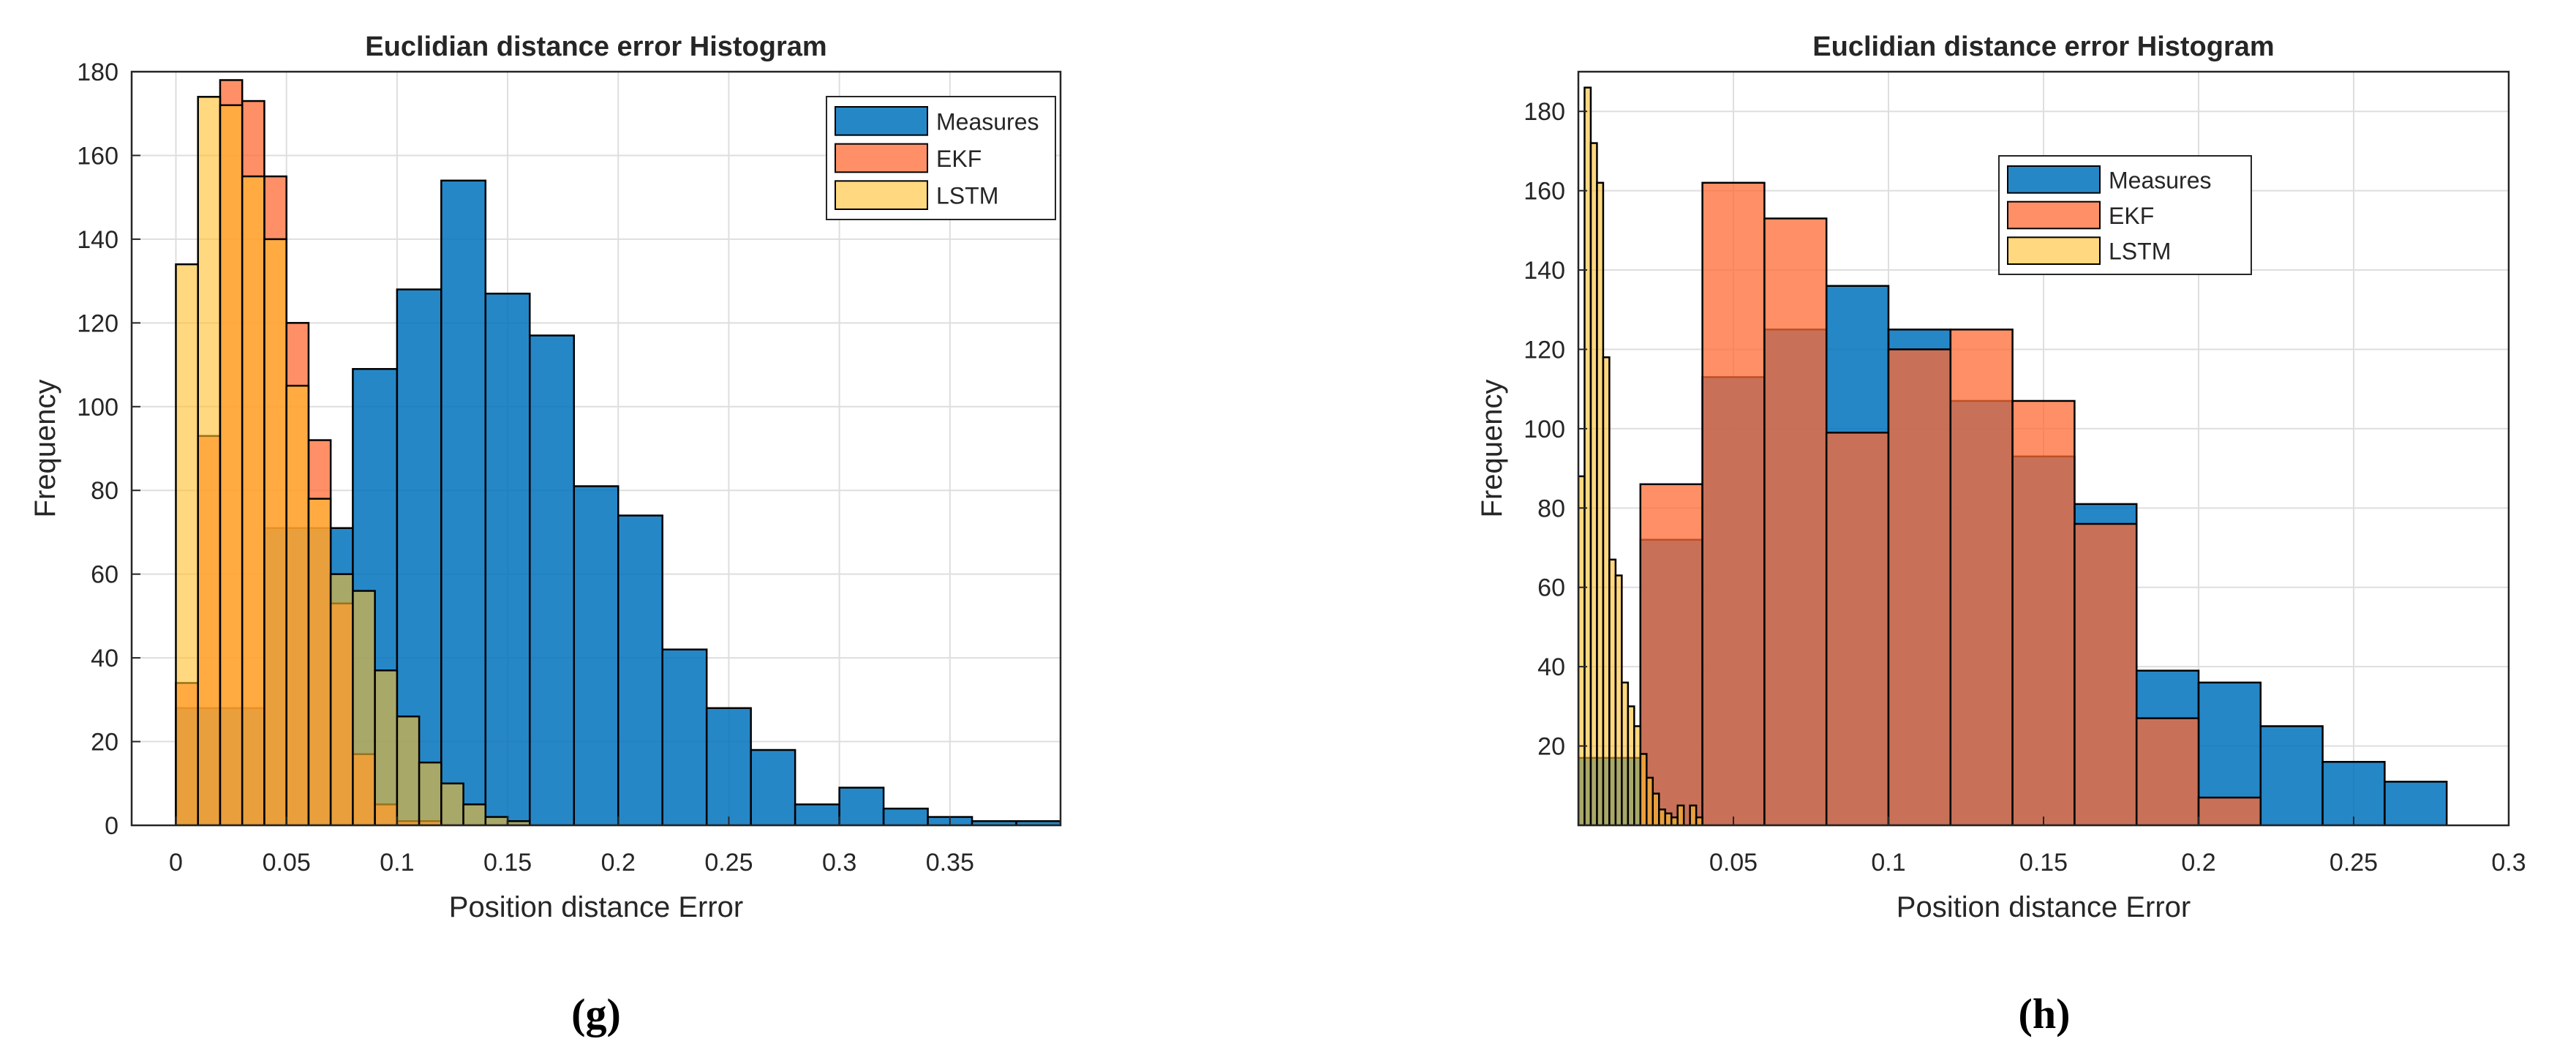 The image size is (2576, 1058). I want to click on x-tick-label: 0.25, so click(2354, 863).